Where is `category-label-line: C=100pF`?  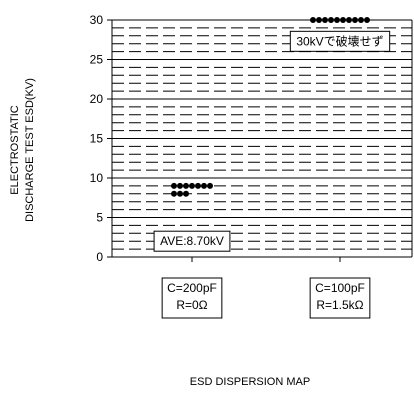
category-label-line: C=100pF is located at coordinates (340, 288).